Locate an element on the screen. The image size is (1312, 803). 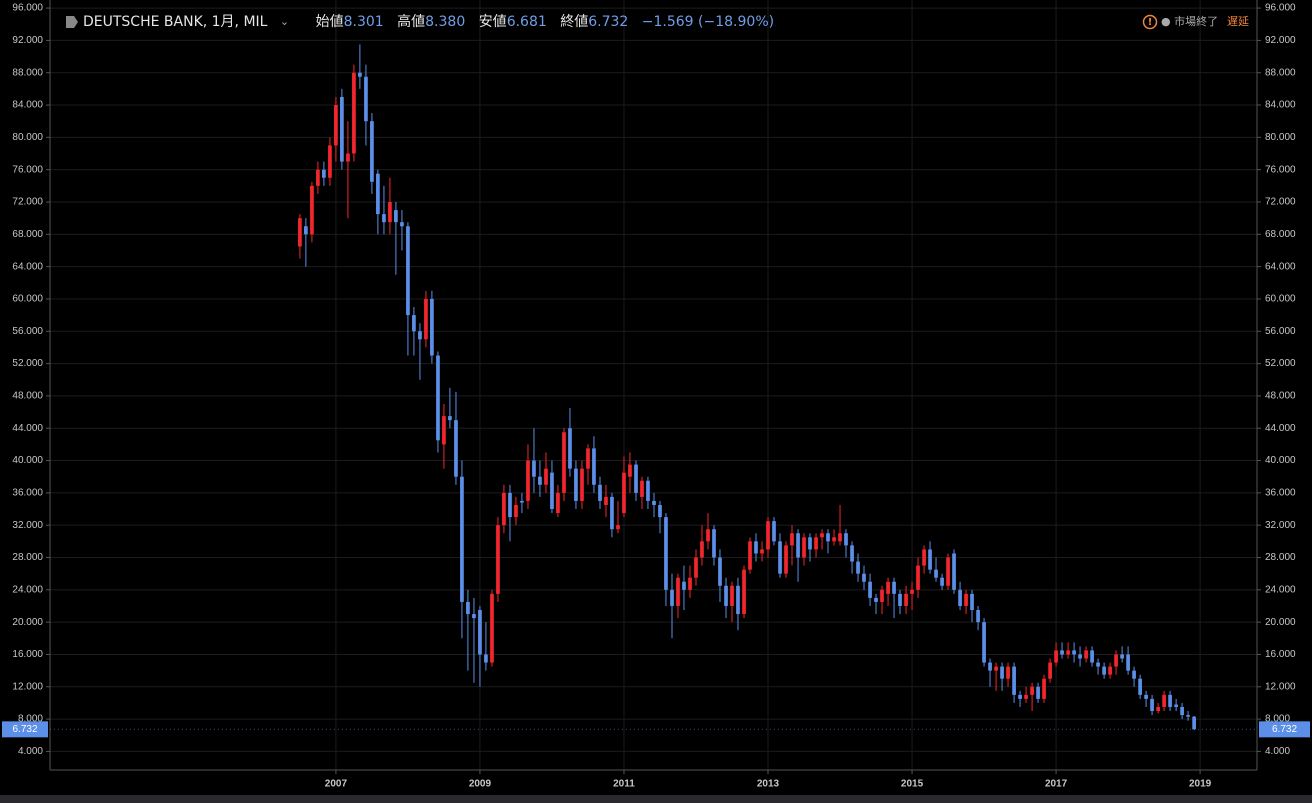
y-tick-label: 20.000 is located at coordinates (1280, 622).